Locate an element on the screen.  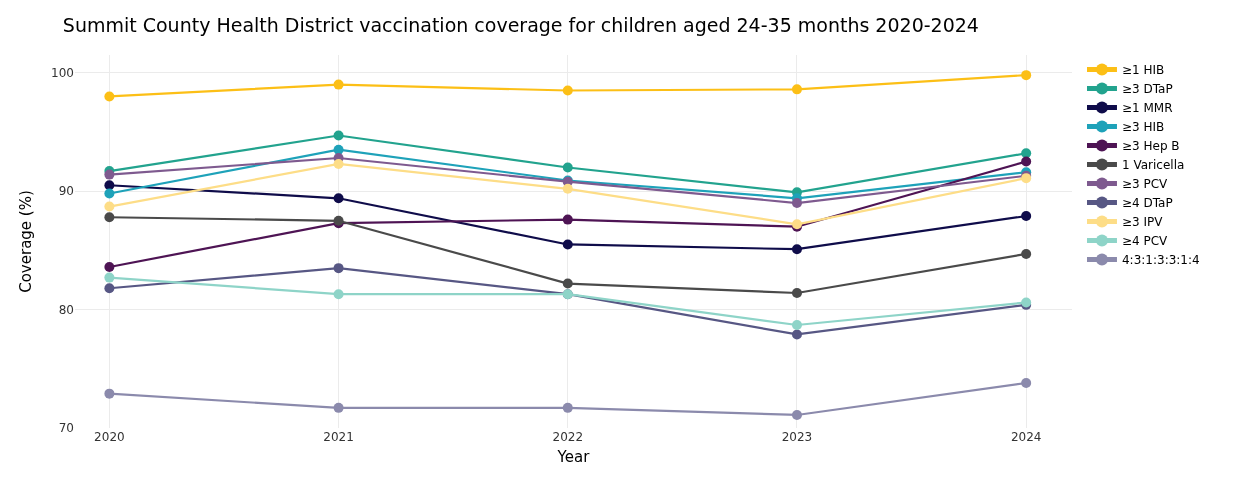
x-tick-label: 2022 is located at coordinates (568, 437).